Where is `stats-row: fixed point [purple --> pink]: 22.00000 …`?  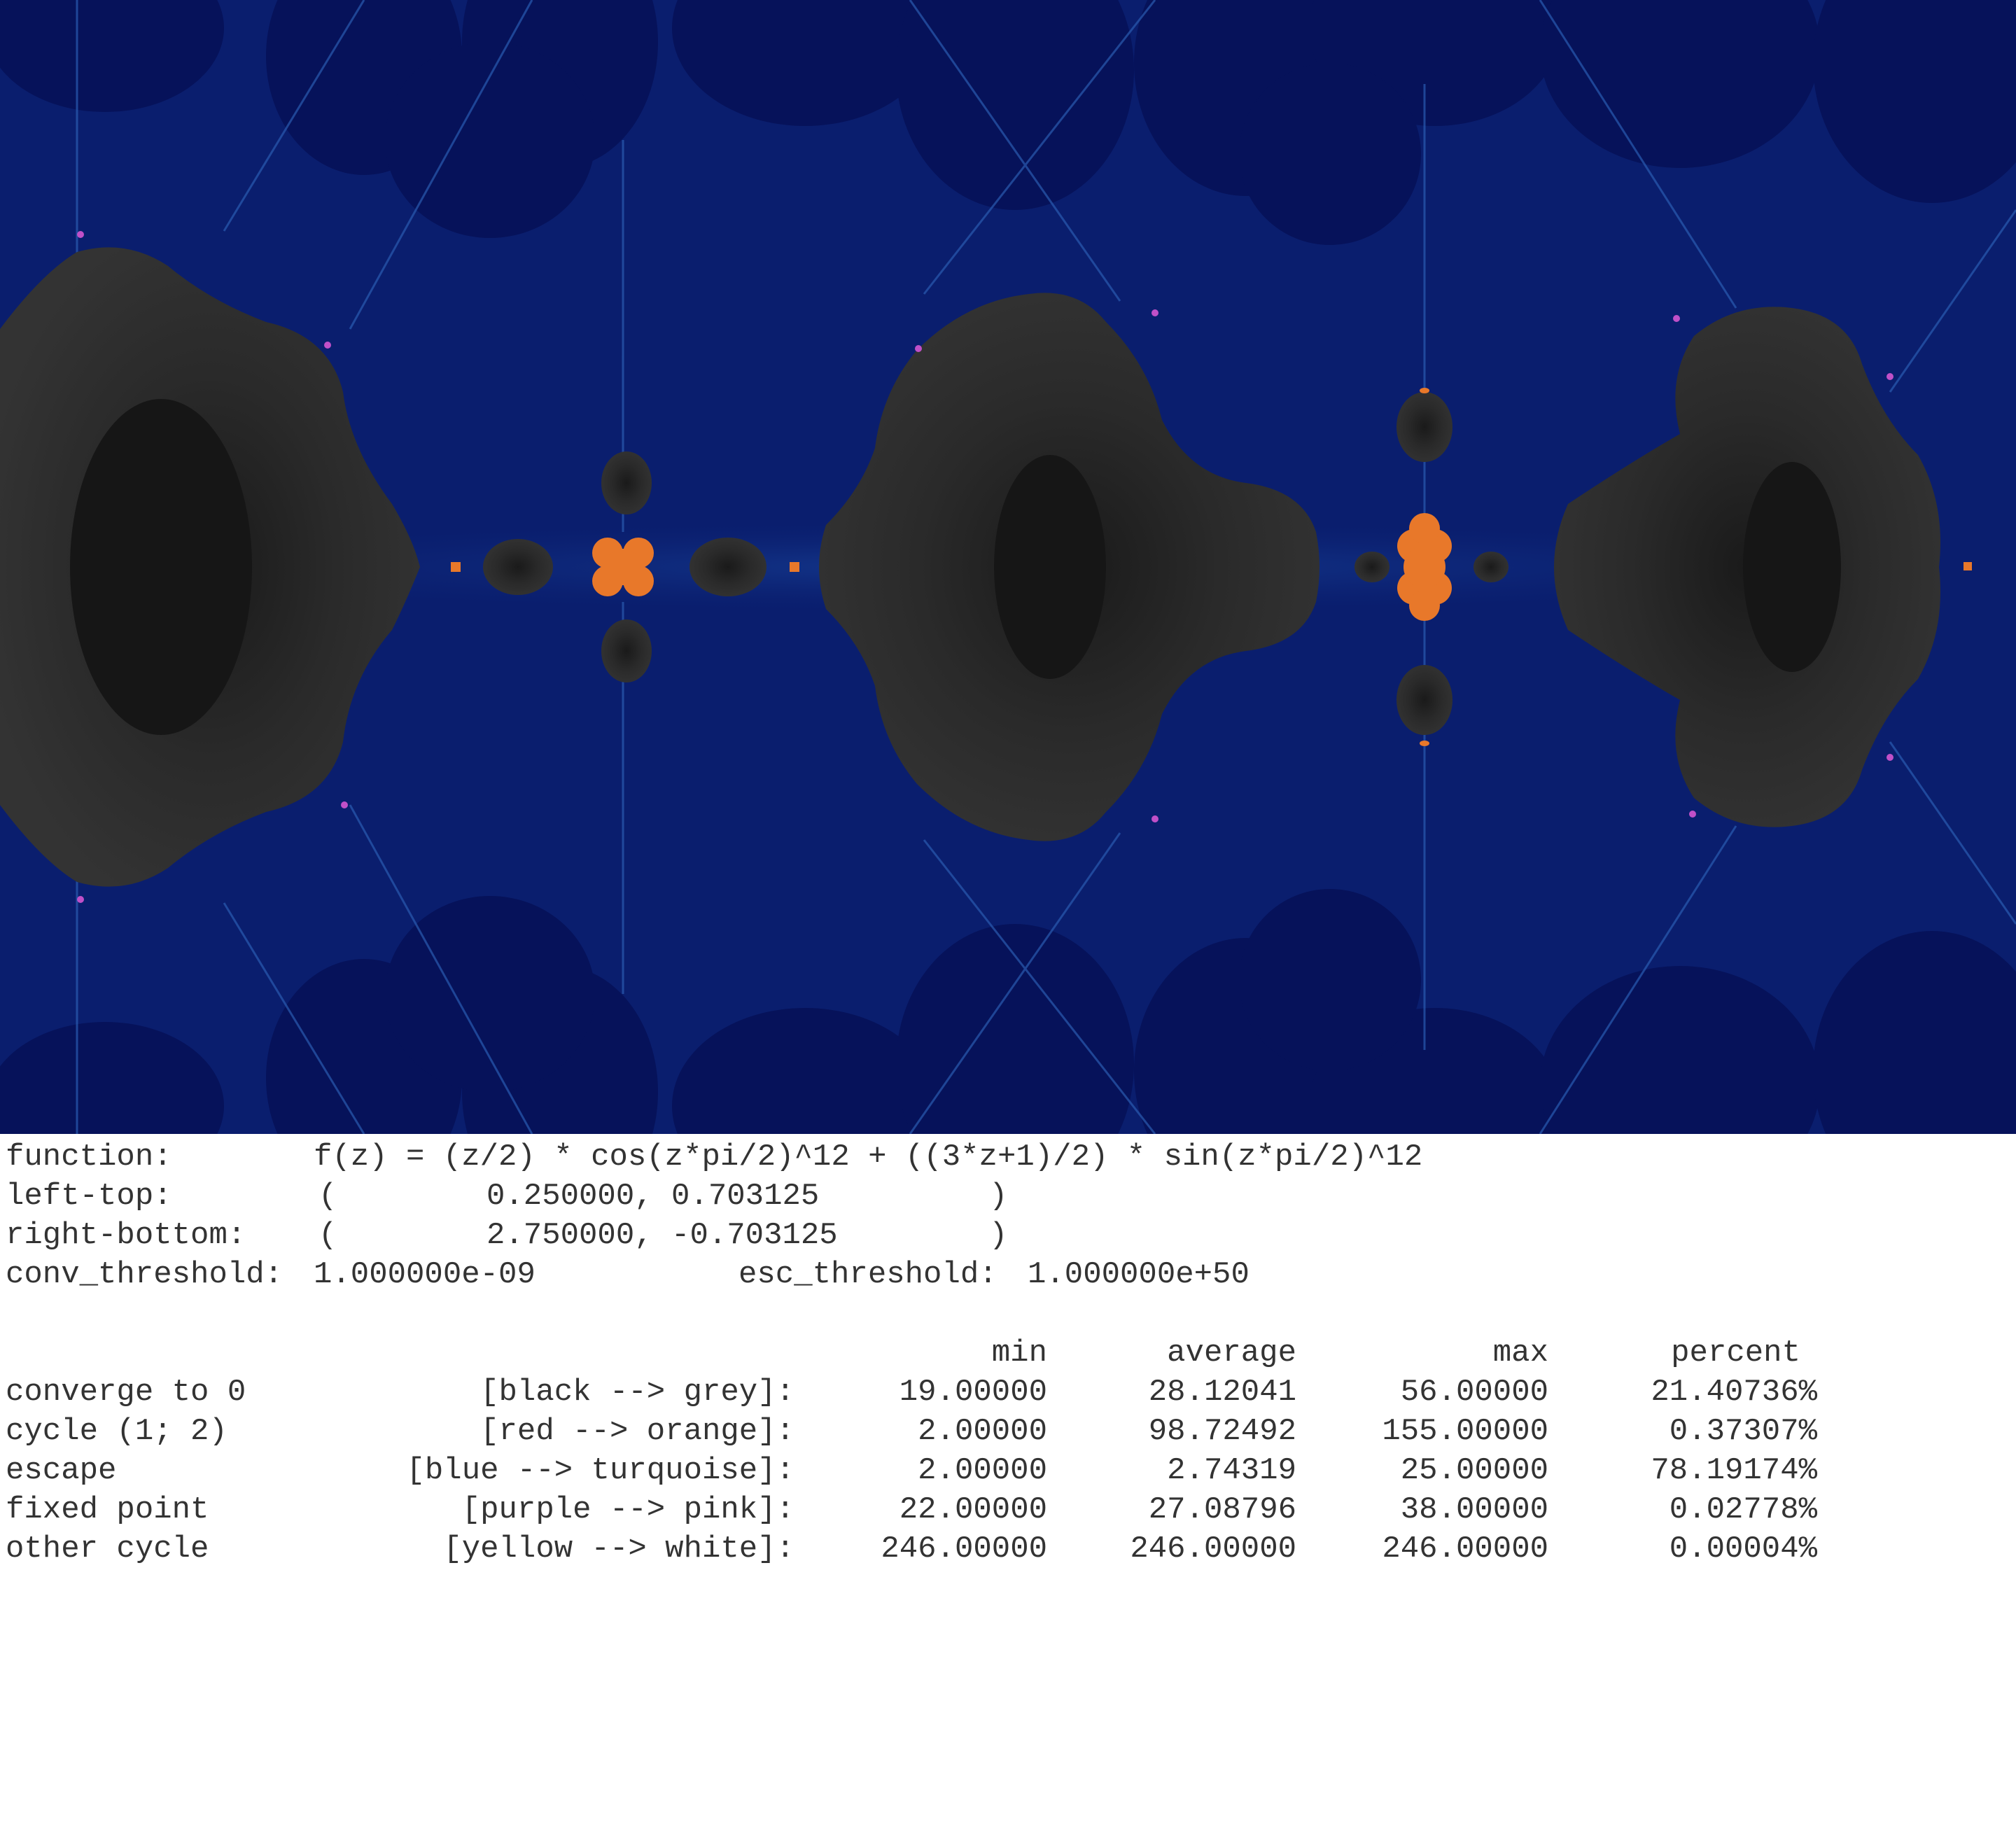 stats-row: fixed point [purple --> pink]: 22.00000 … is located at coordinates (1008, 1509).